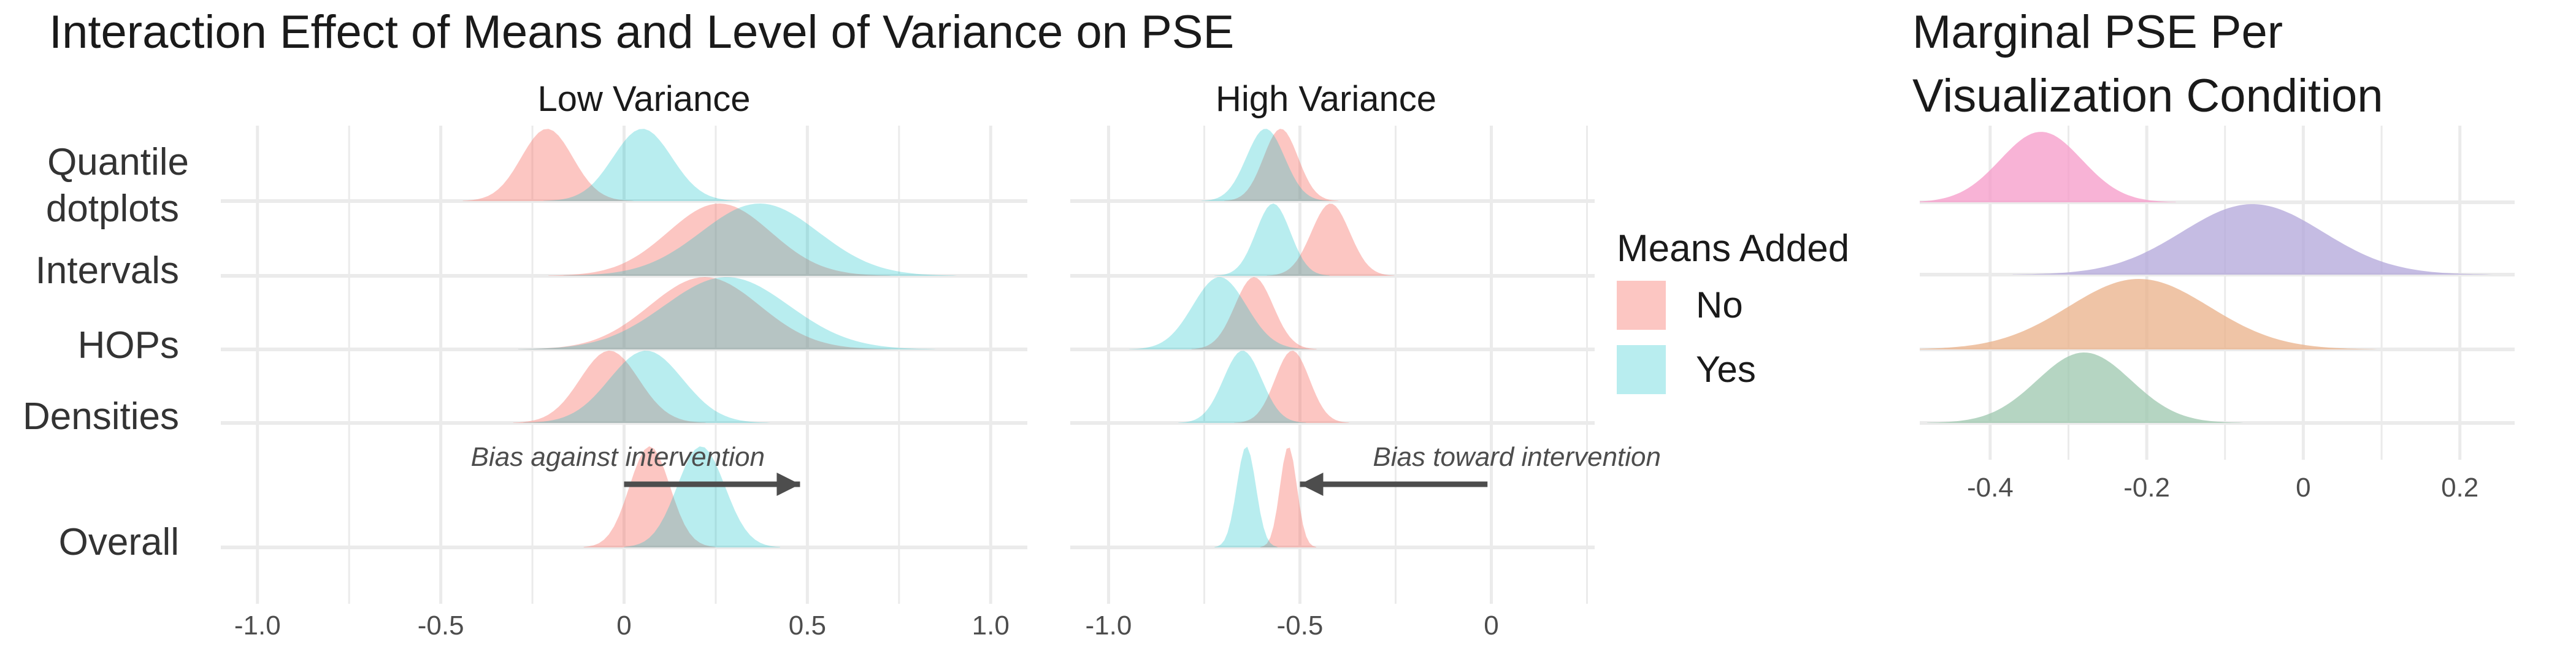 The width and height of the screenshot is (2576, 651). Describe the element at coordinates (991, 626) in the screenshot. I see `x-tick-label-low-variance: 1.0` at that location.